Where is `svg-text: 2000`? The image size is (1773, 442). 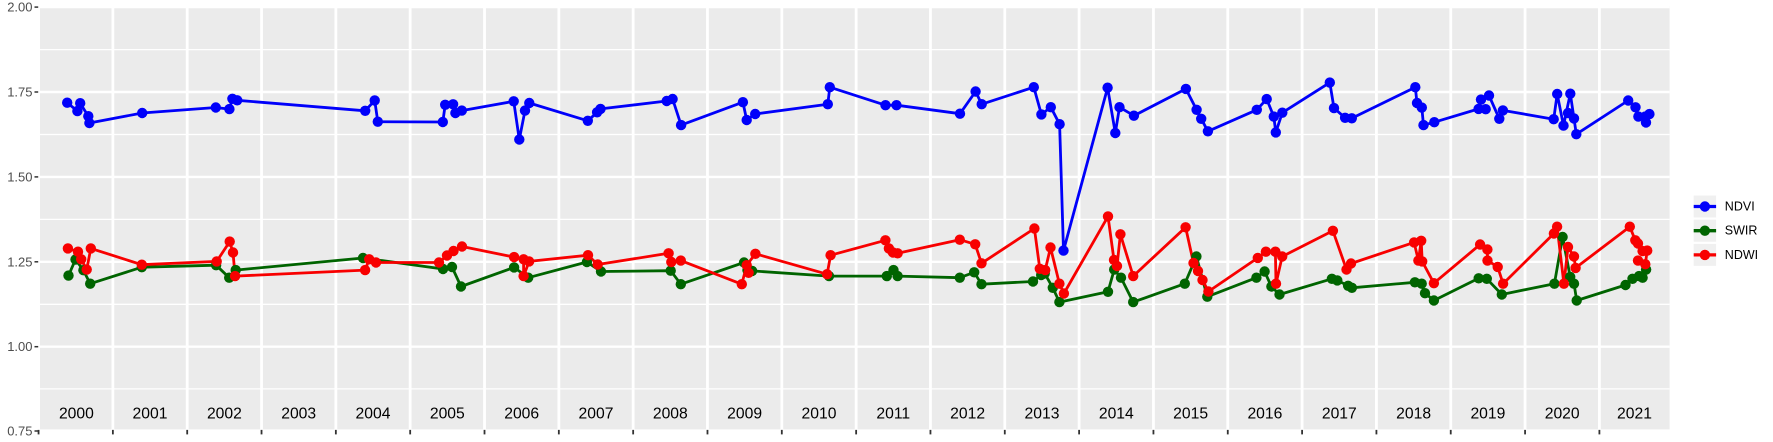
svg-text: 2000 is located at coordinates (76, 414).